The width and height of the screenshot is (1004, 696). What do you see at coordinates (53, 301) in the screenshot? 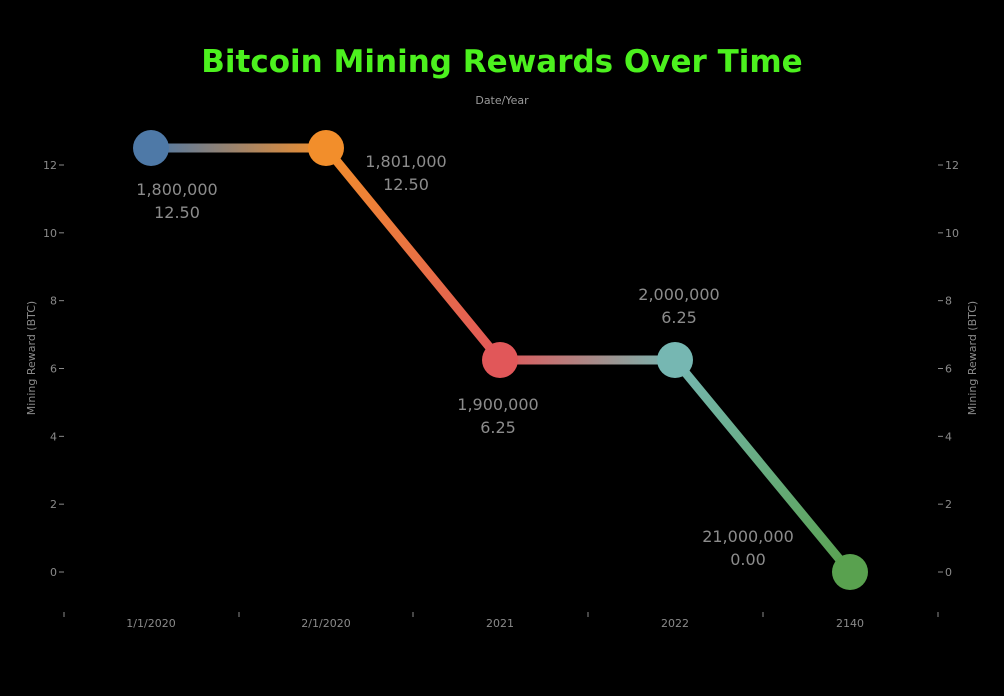
I see `y-tick-label-left: 8` at bounding box center [53, 301].